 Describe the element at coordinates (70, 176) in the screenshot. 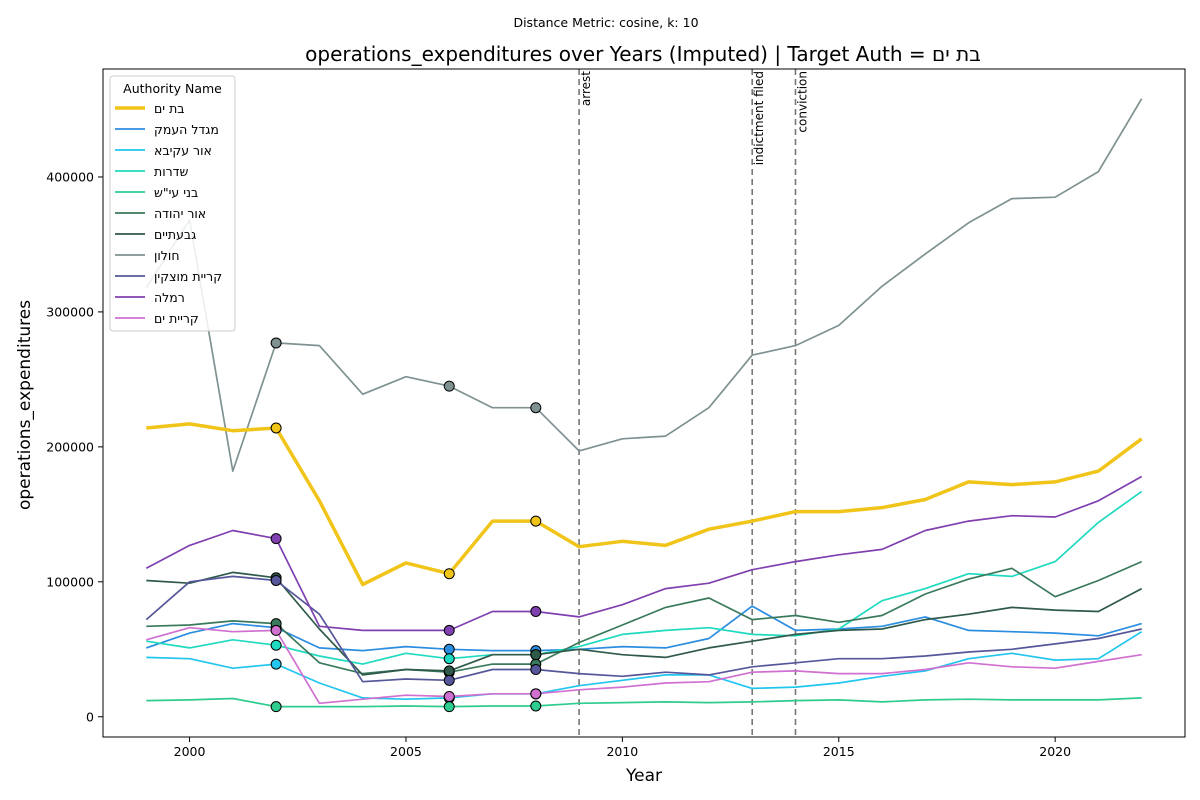

I see `y-tick-label: 400000` at that location.